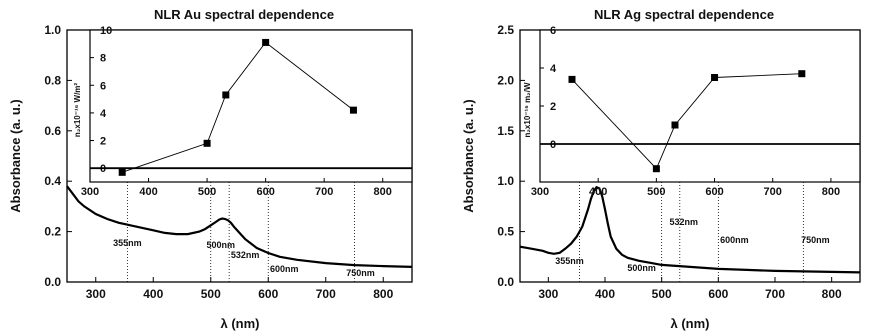 The image size is (873, 334). What do you see at coordinates (106, 31) in the screenshot?
I see `inset-y-tick-label: 10` at bounding box center [106, 31].